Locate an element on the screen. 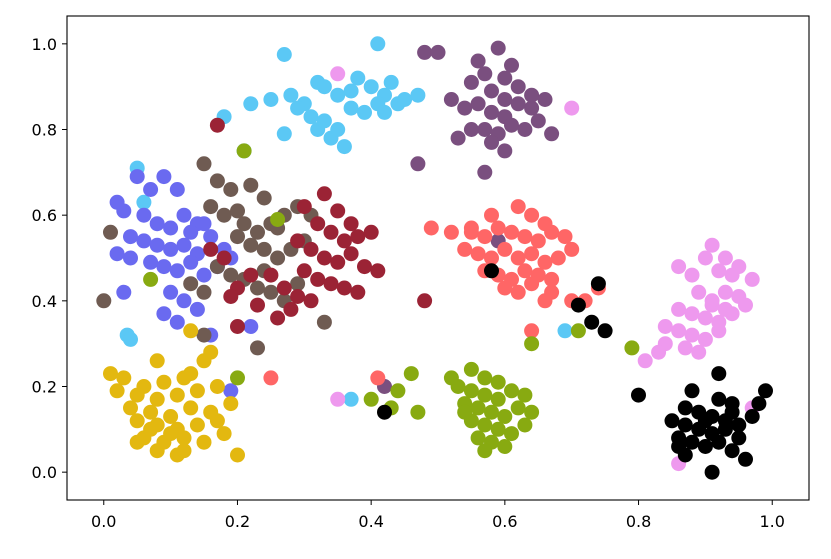 Image resolution: width=831 pixels, height=559 pixels. x-tick-label: 0.6 is located at coordinates (504, 521).